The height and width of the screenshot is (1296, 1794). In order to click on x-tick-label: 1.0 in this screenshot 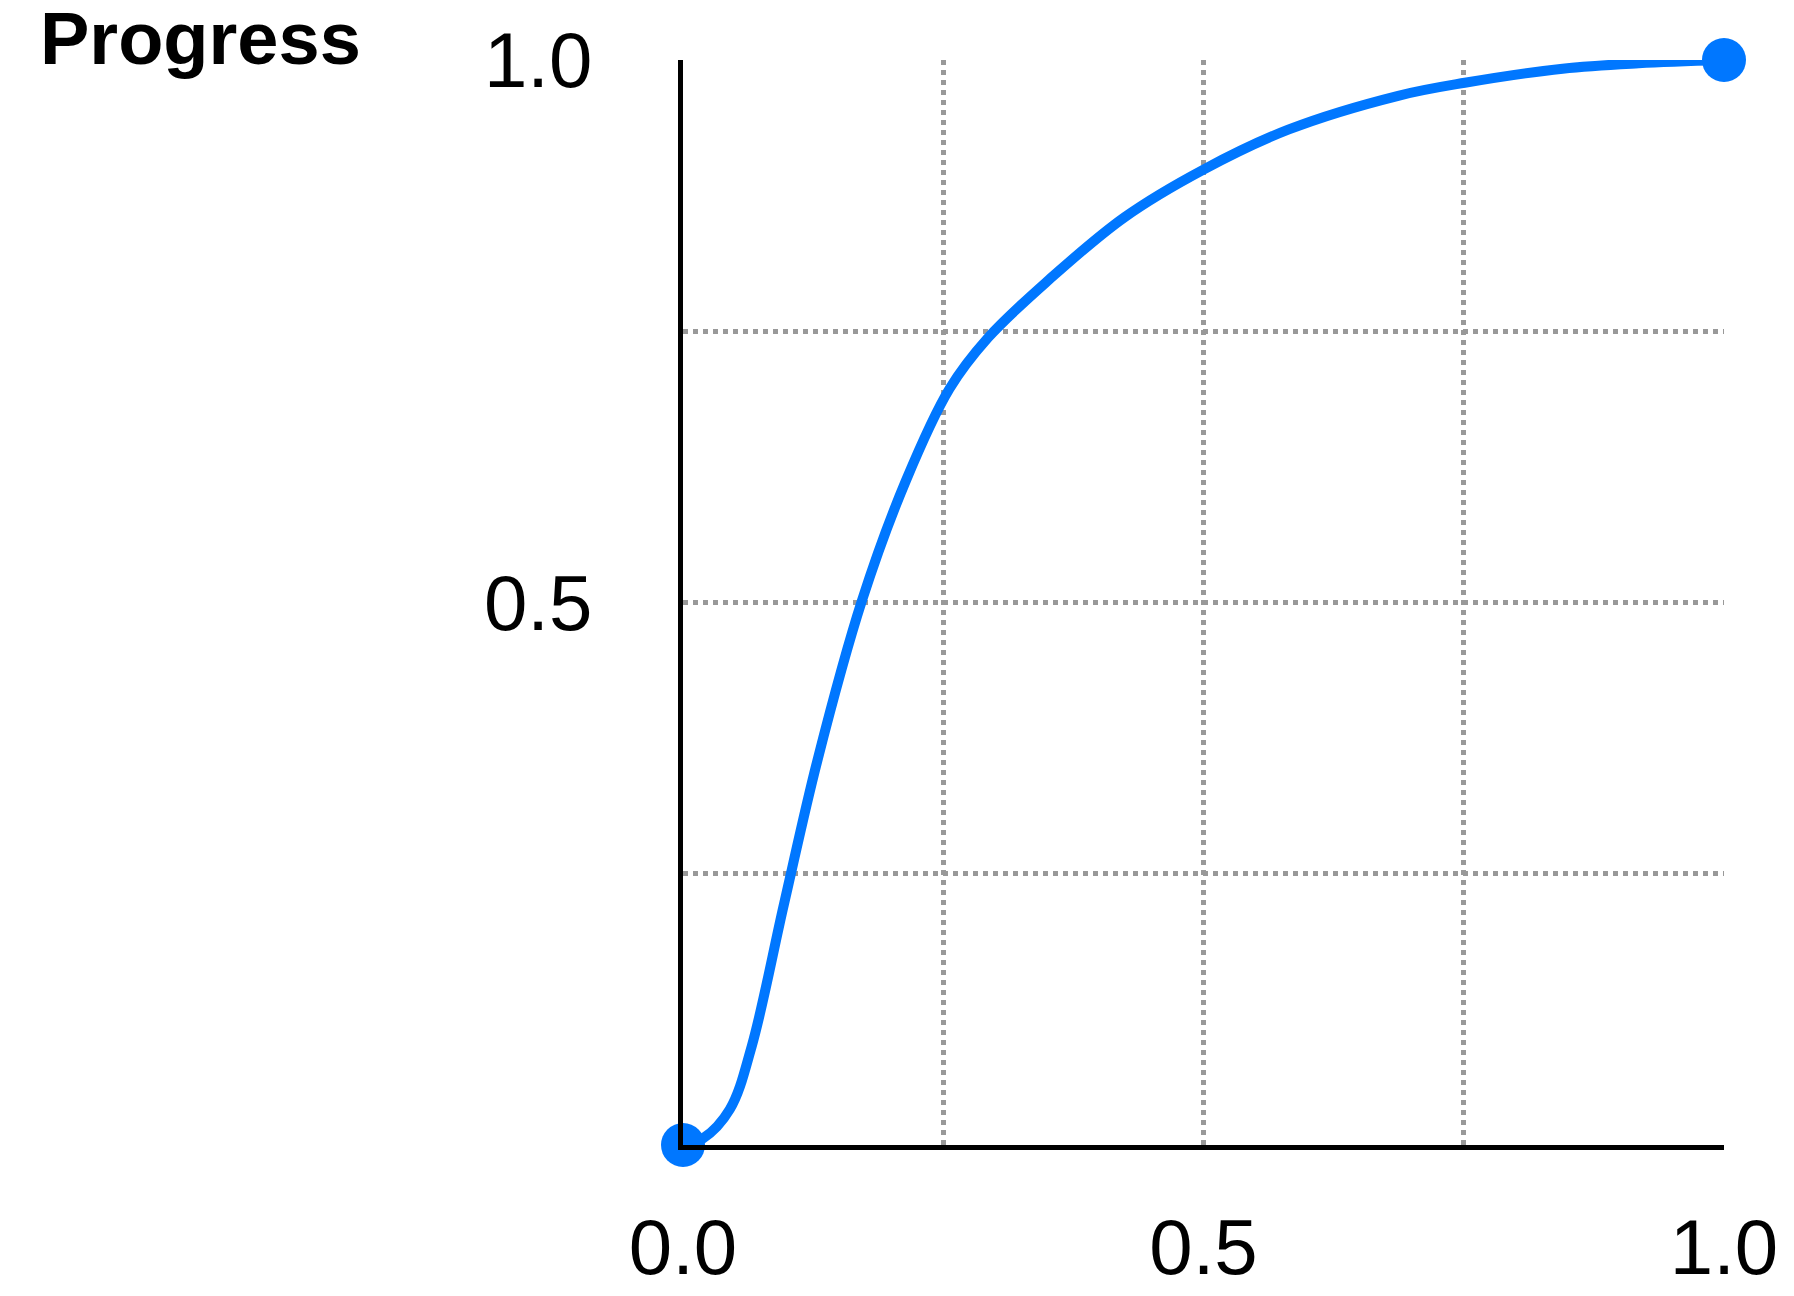, I will do `click(1724, 1246)`.